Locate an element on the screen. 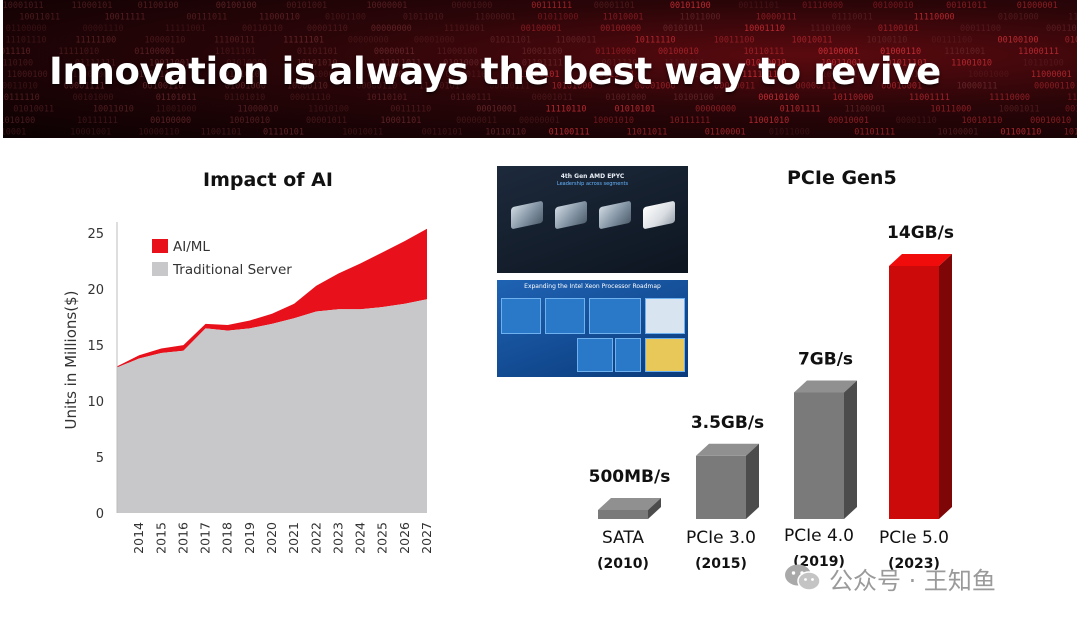 Image resolution: width=1080 pixels, height=621 pixels. binary-digits: 10001110 is located at coordinates (764, 29).